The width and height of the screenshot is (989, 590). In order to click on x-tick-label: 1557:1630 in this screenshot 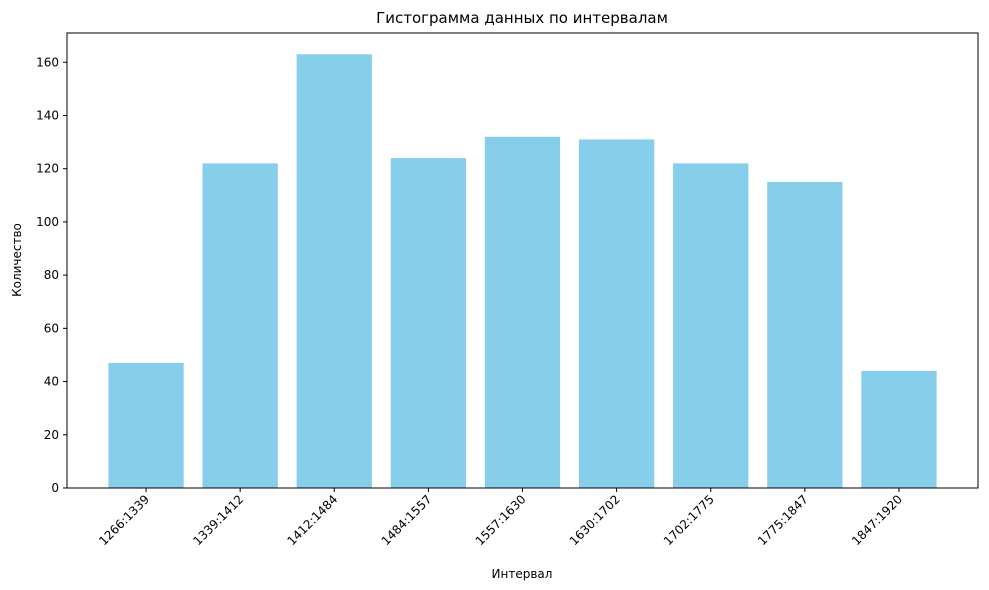, I will do `click(501, 520)`.